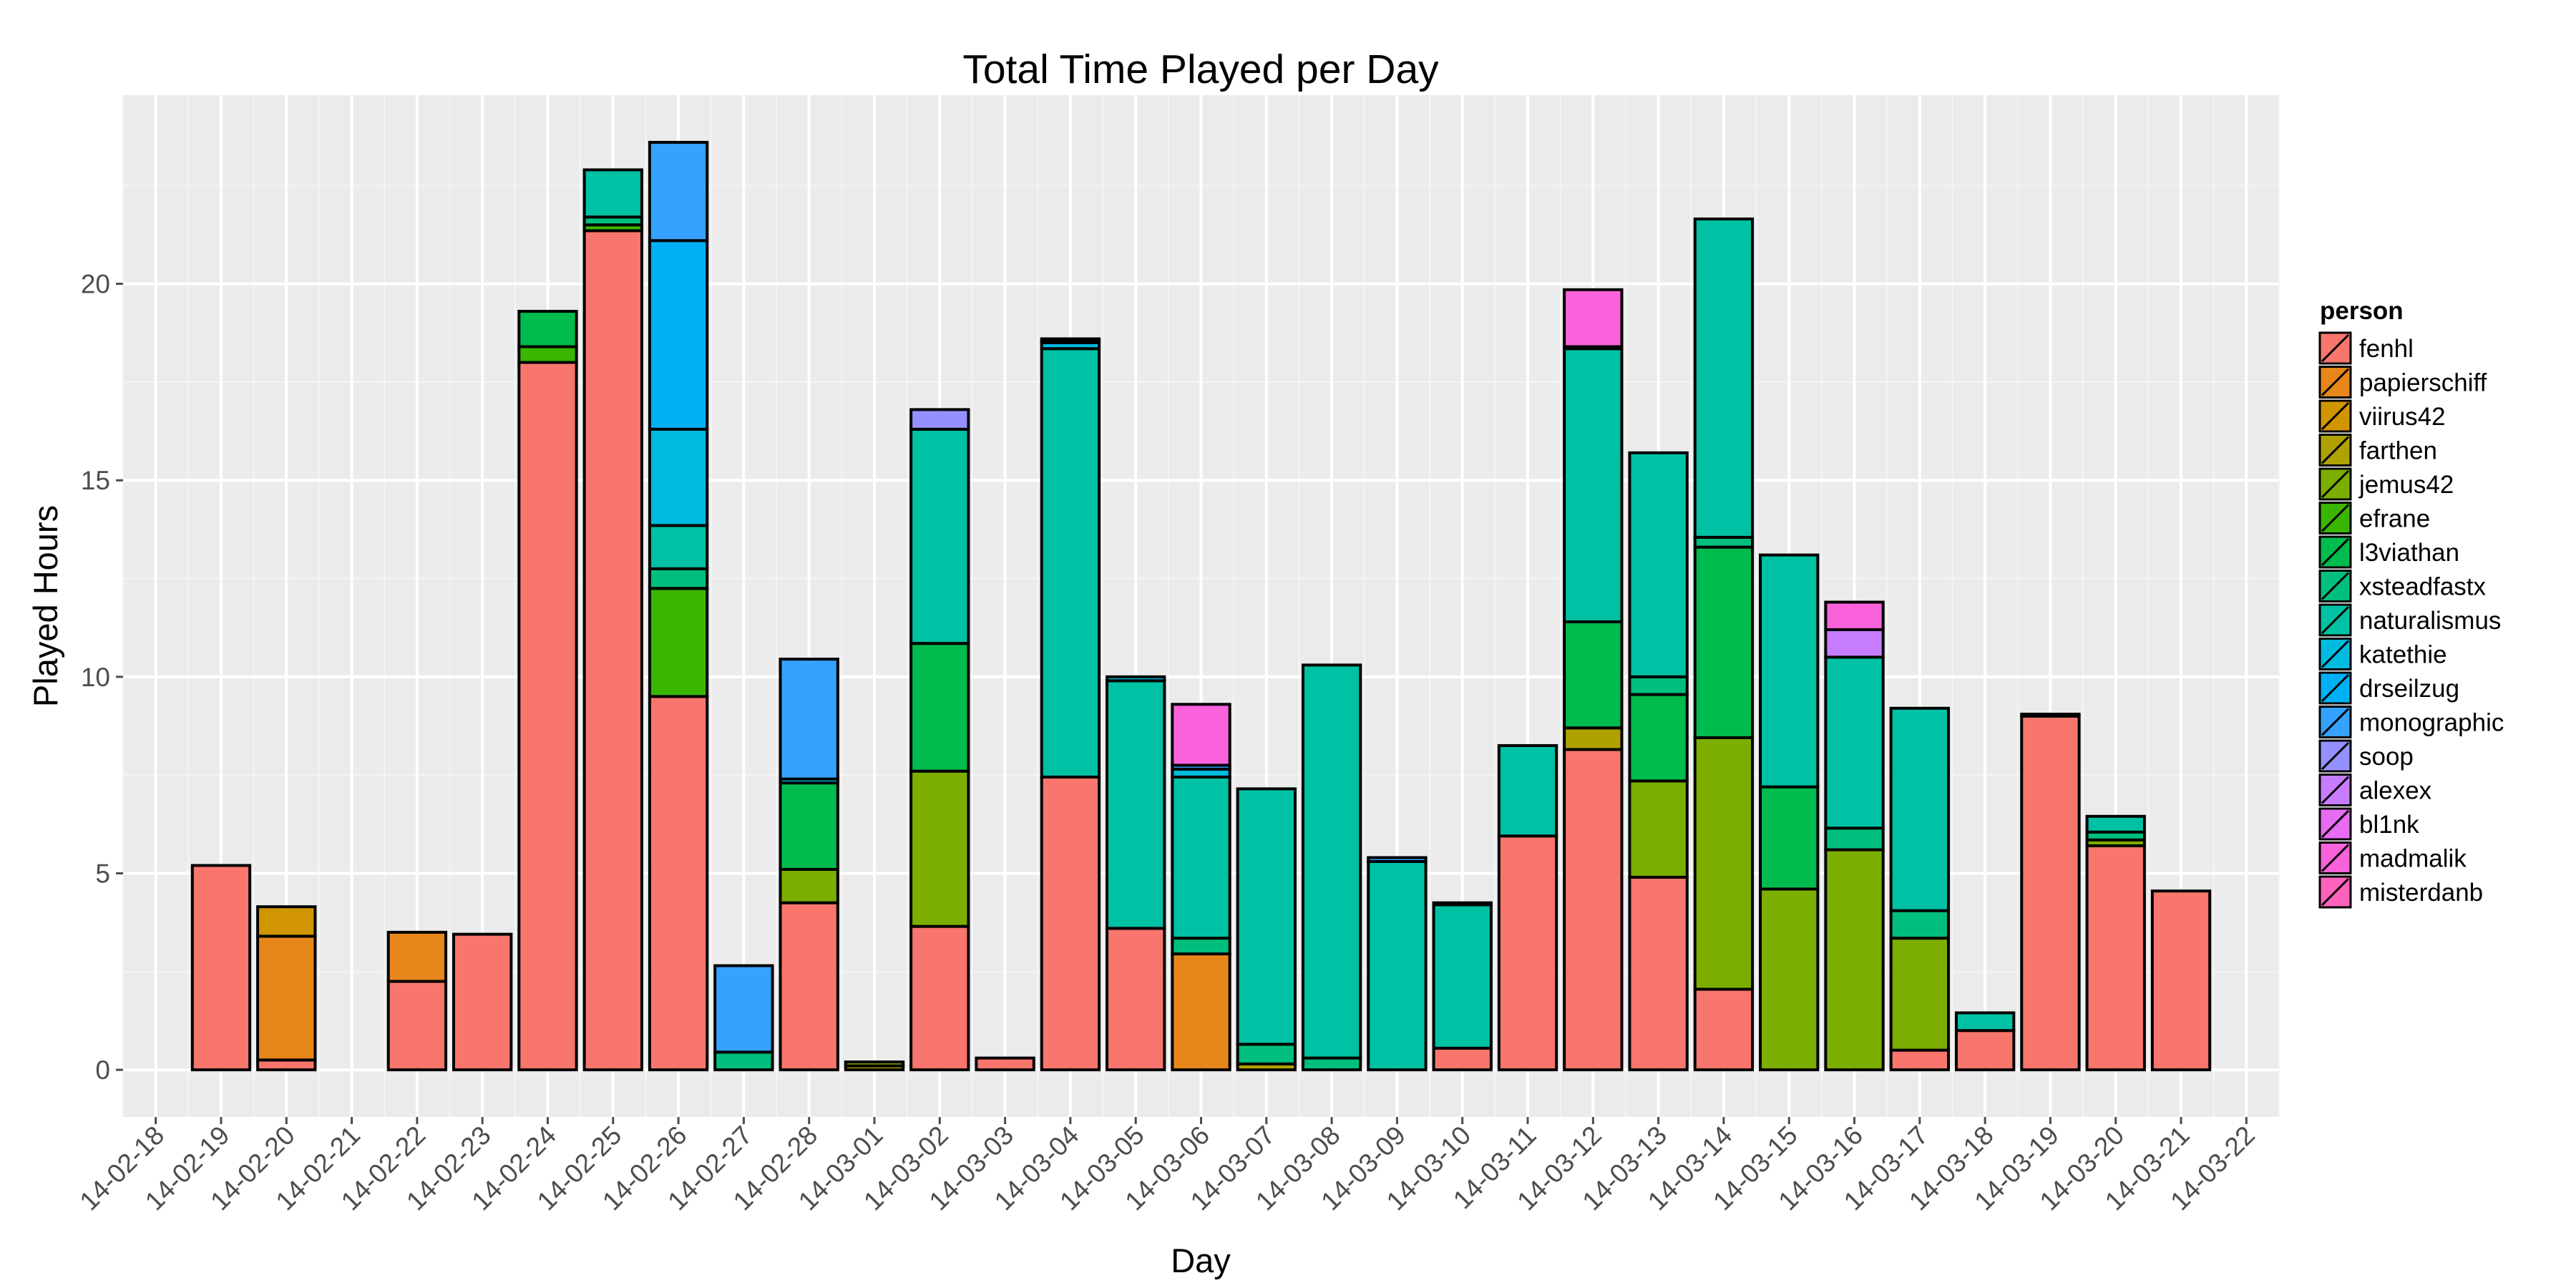 The height and width of the screenshot is (1288, 2576). Describe the element at coordinates (2430, 621) in the screenshot. I see `legend-label: naturalismus` at that location.